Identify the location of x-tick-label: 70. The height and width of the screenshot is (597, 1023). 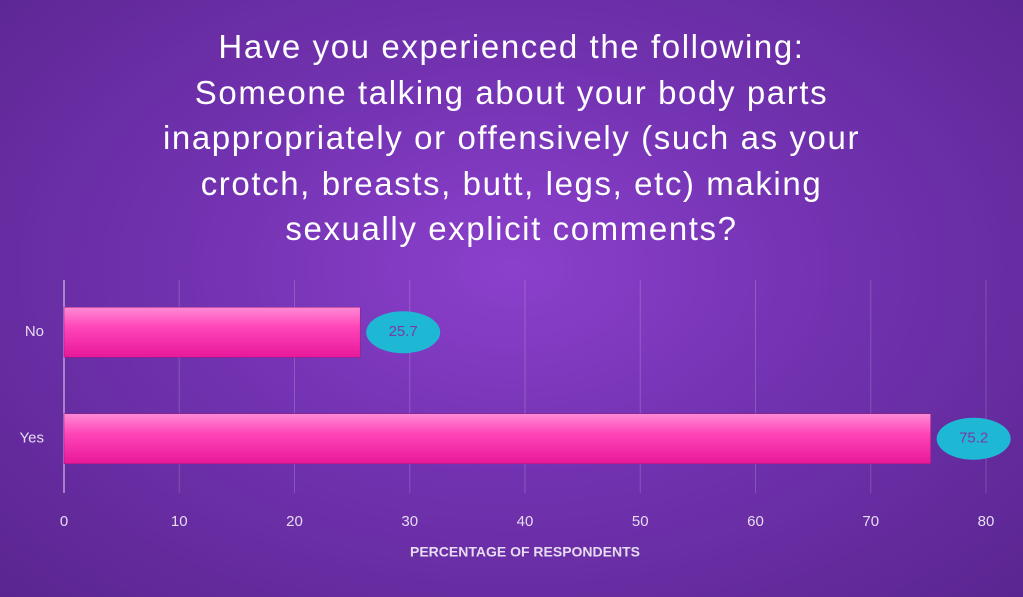
(870, 521).